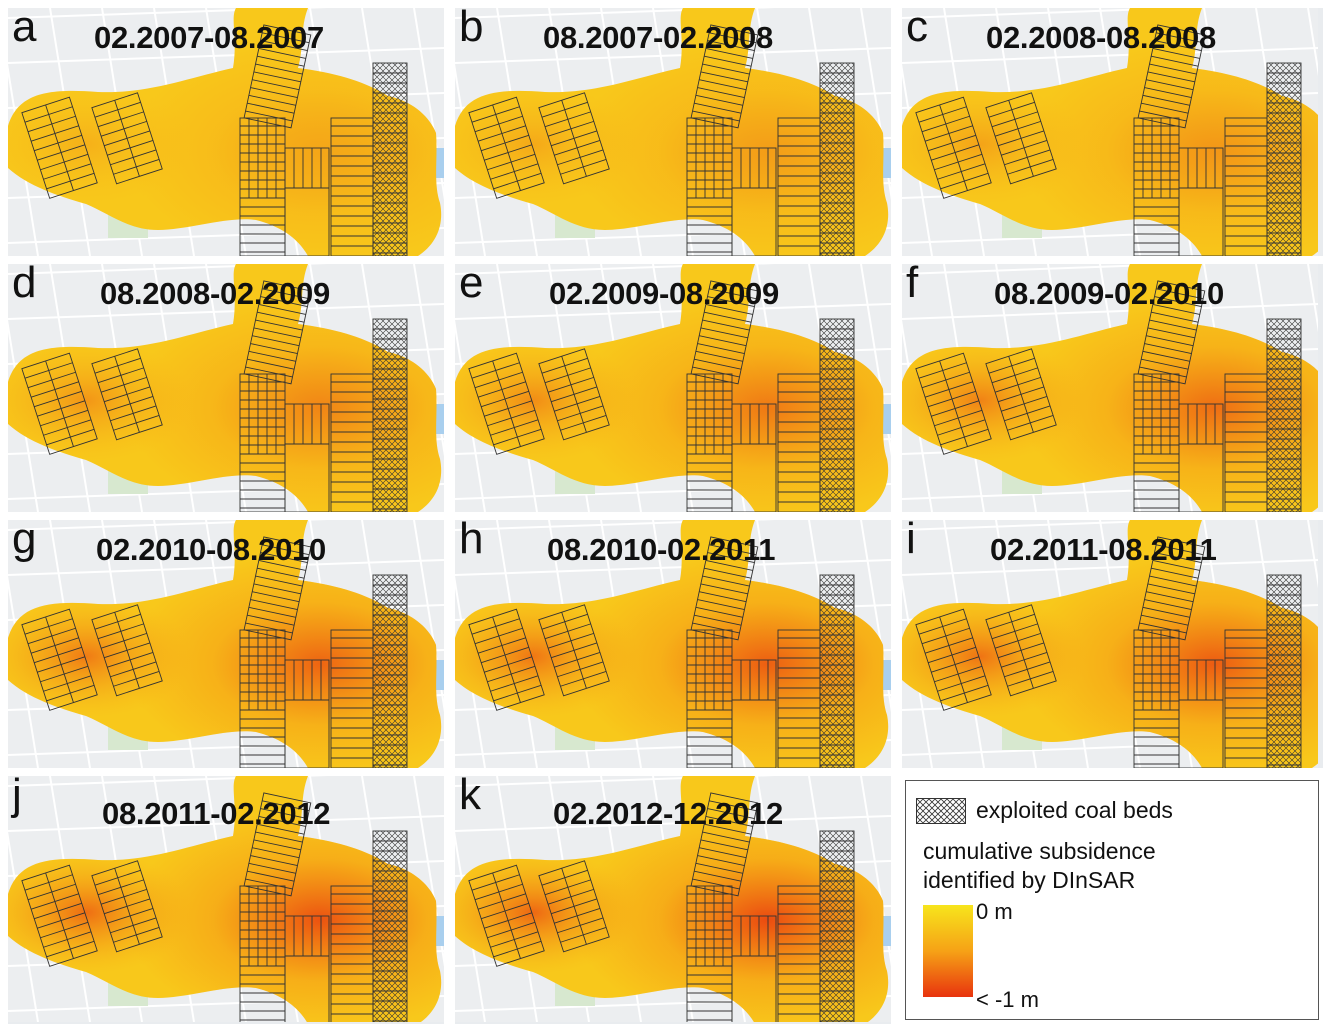  Describe the element at coordinates (1101, 37) in the screenshot. I see `period-label: 02.2008-08.2008` at that location.